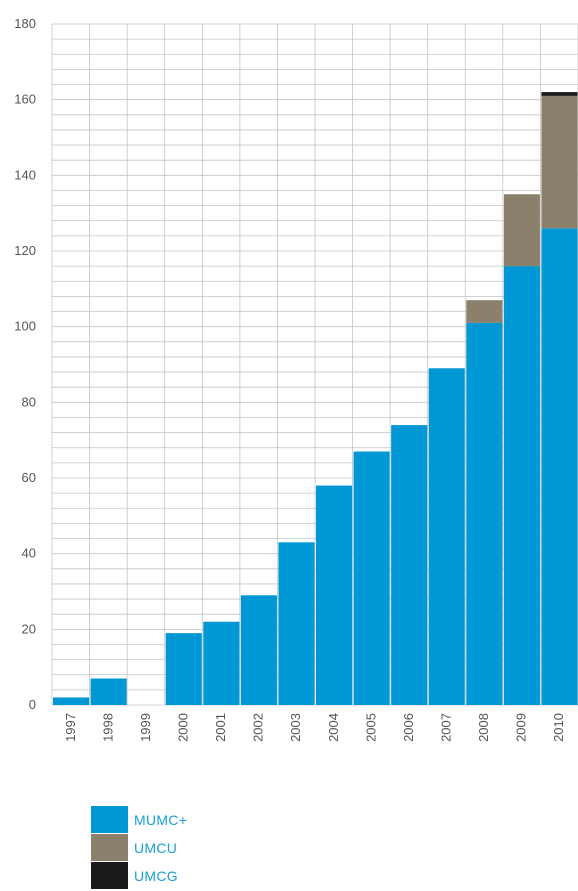 This screenshot has width=578, height=891. Describe the element at coordinates (484, 311) in the screenshot. I see `bar-umcu-2008` at that location.